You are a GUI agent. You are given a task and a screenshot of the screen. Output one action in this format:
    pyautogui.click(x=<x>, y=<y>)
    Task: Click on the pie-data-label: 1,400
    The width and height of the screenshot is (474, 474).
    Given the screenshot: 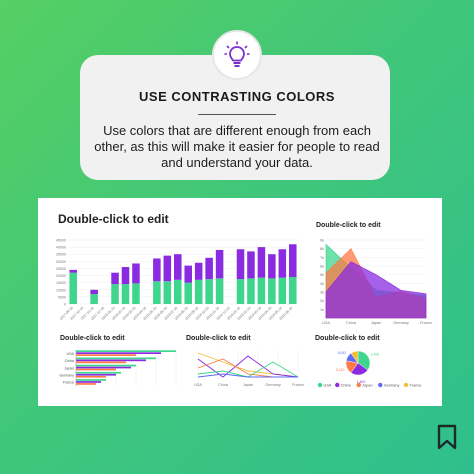 What is the action you would take?
    pyautogui.click(x=361, y=382)
    